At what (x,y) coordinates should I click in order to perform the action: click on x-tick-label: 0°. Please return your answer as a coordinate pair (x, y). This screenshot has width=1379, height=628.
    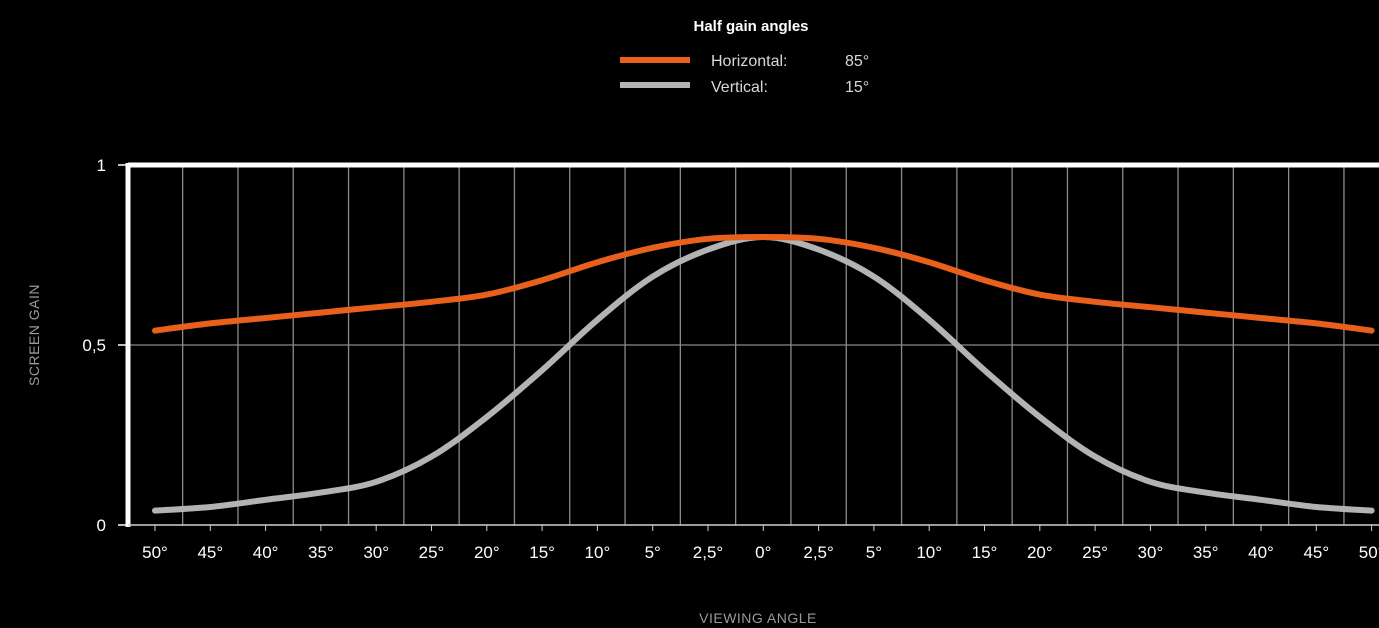
    Looking at the image, I should click on (763, 552).